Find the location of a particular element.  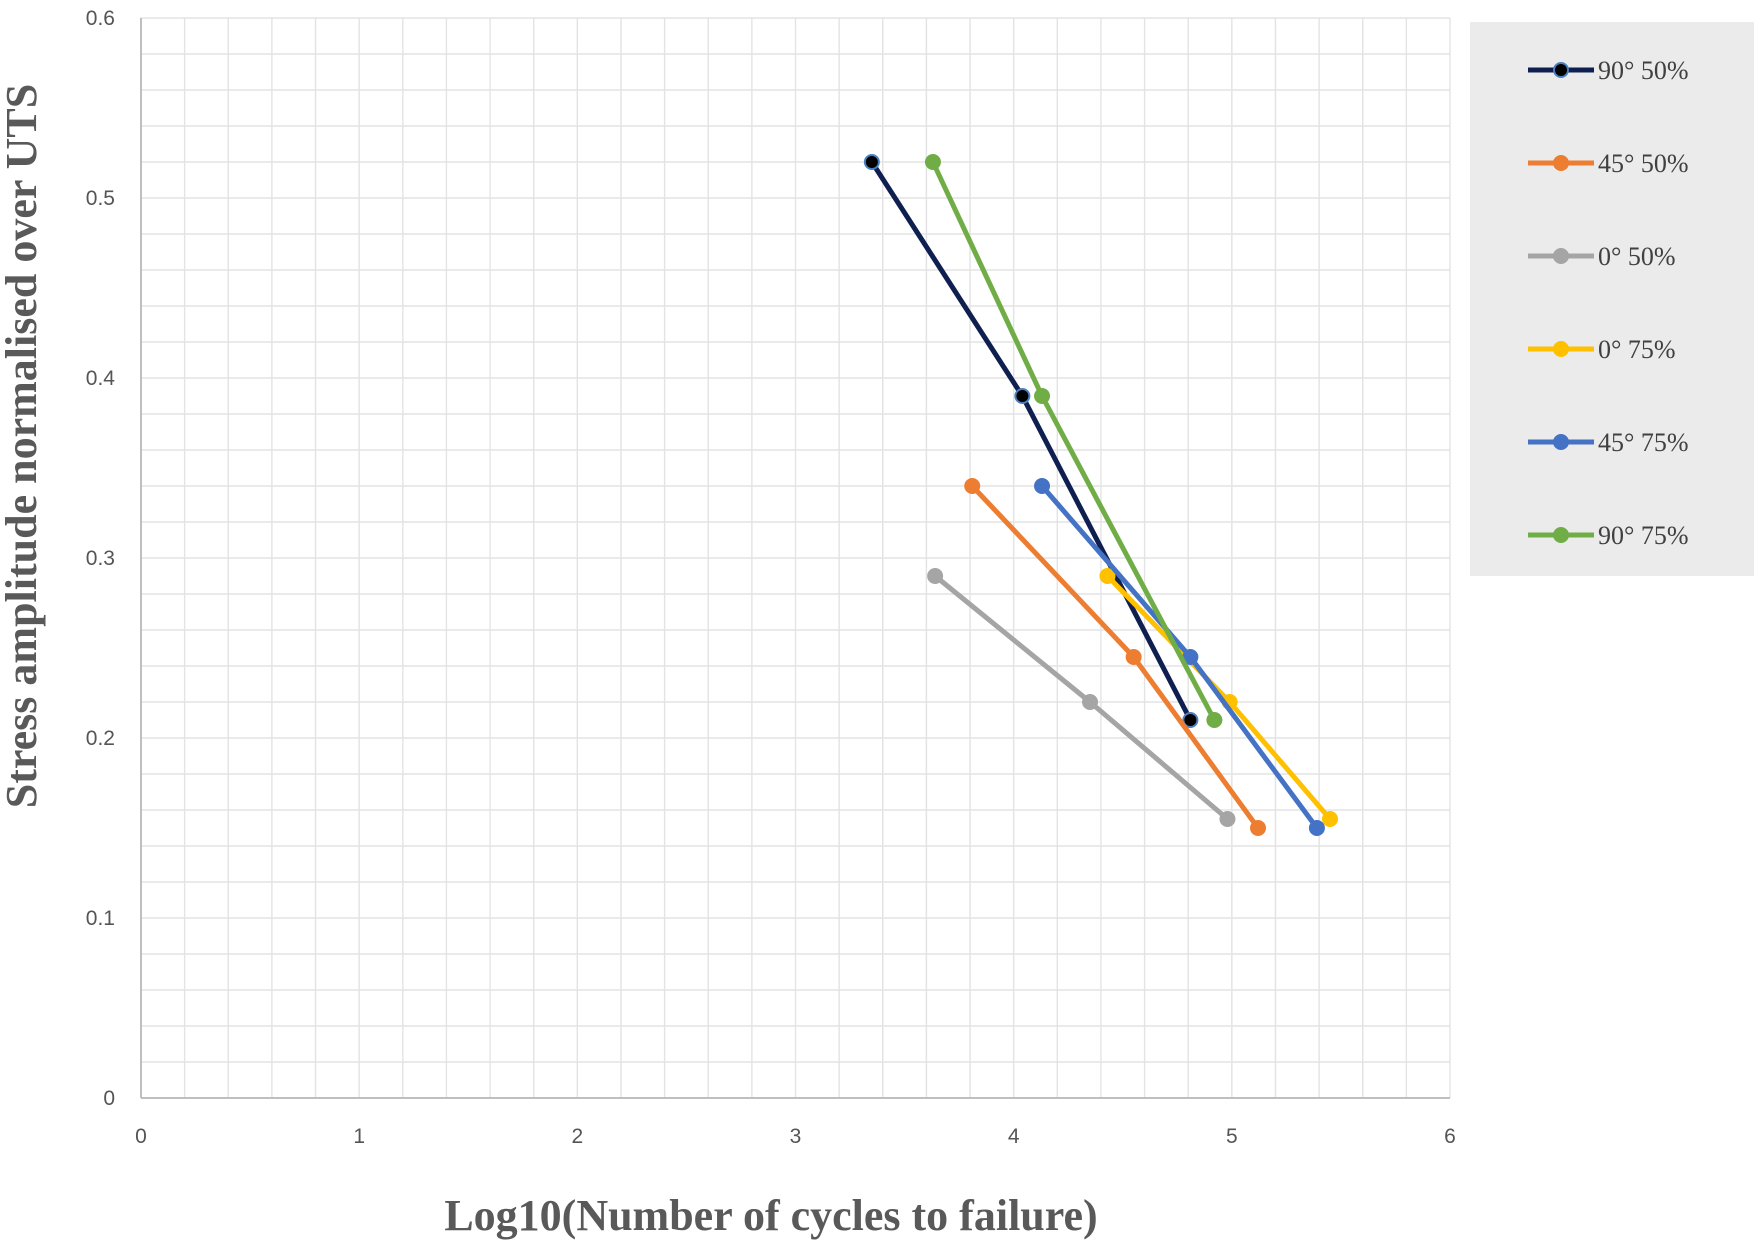

legend-item: 0° 50% is located at coordinates (1602, 256).